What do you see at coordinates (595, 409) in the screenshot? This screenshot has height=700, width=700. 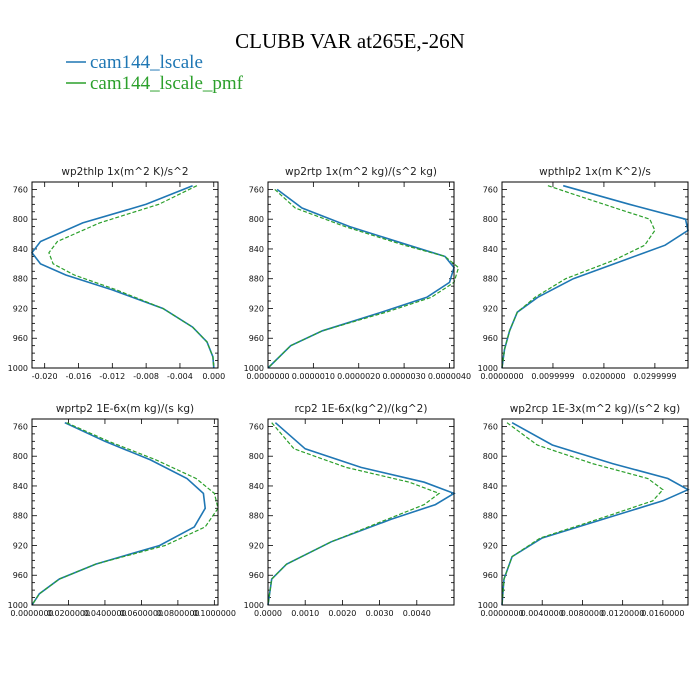 I see `panel-title: wp2rcp 1E-3x(m^2 kg)/(s^2 kg)` at bounding box center [595, 409].